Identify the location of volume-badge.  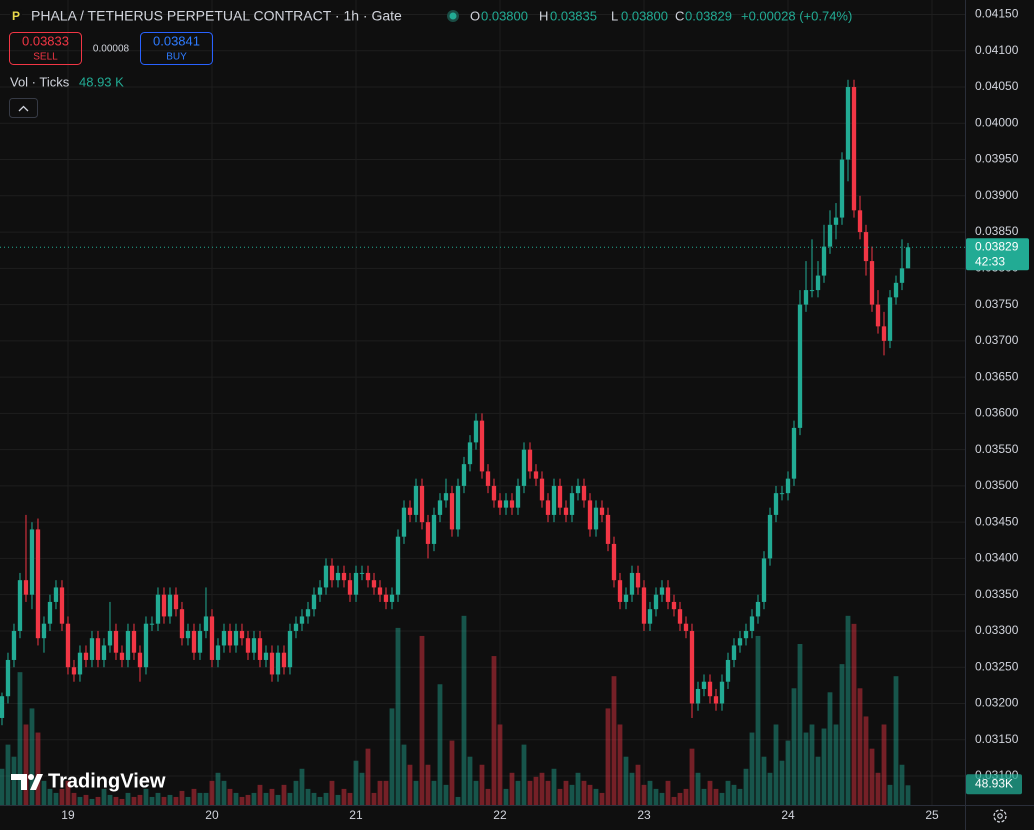
(994, 784).